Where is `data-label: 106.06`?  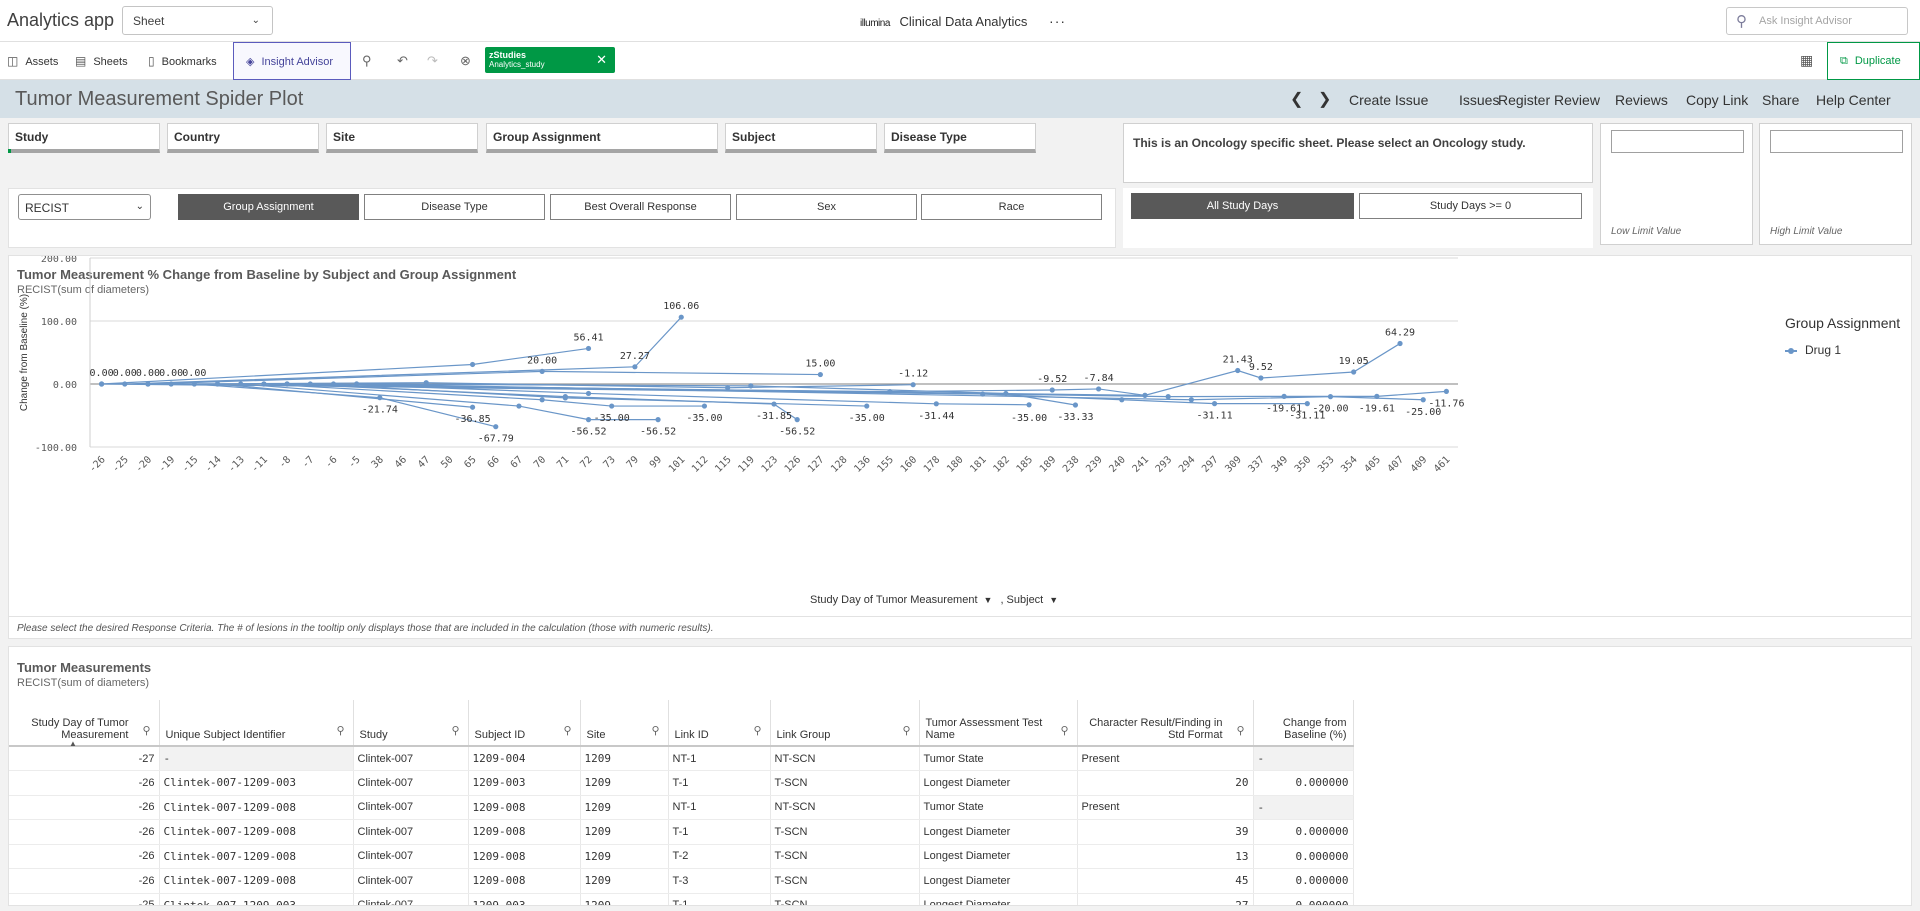 data-label: 106.06 is located at coordinates (681, 306).